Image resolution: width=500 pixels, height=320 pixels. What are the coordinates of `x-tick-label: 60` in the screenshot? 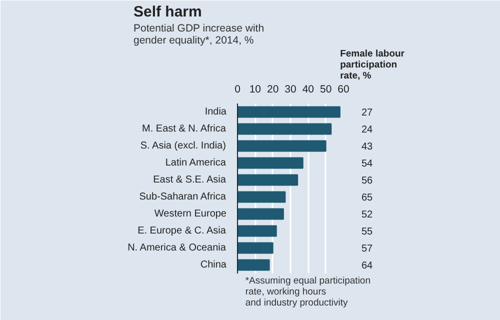 It's located at (344, 90).